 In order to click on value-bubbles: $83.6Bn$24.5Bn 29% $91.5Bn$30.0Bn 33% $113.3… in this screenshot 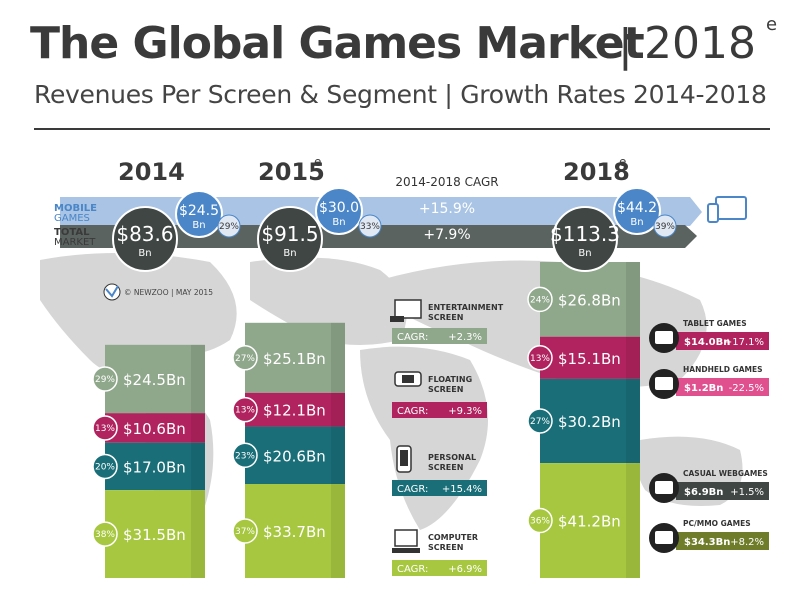, I will do `click(394, 229)`.